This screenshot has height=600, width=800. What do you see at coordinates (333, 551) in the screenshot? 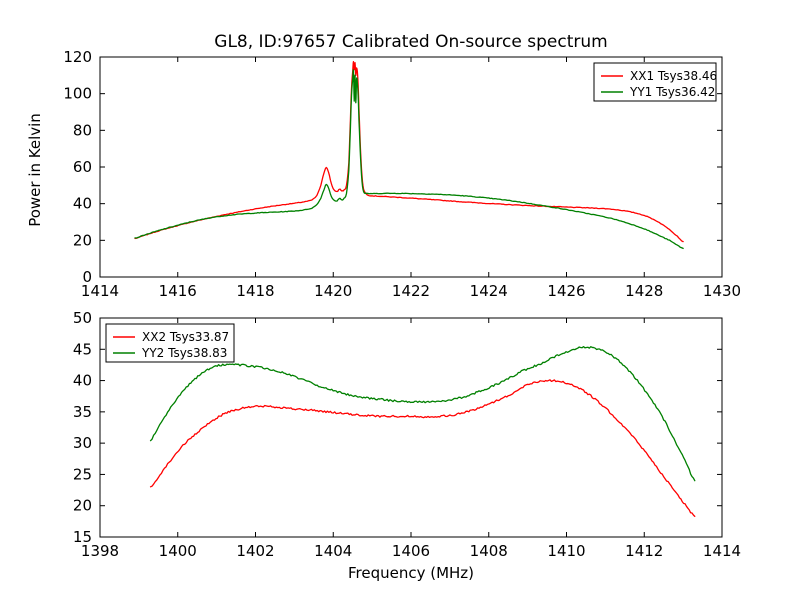
I see `x-tick-label: 1404` at bounding box center [333, 551].